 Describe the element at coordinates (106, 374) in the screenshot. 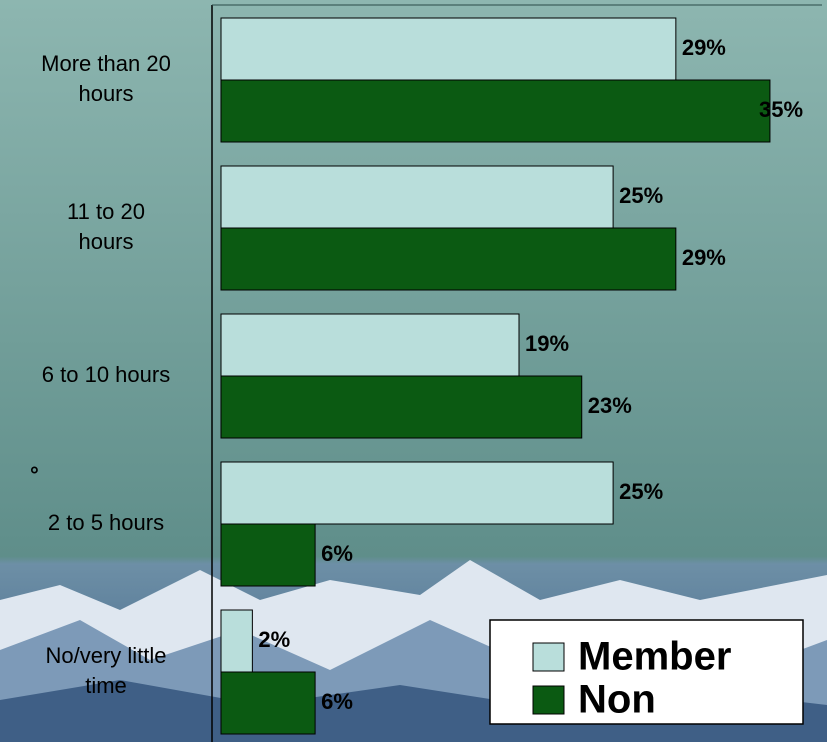

I see `category-label: 6 to 10 hours` at that location.